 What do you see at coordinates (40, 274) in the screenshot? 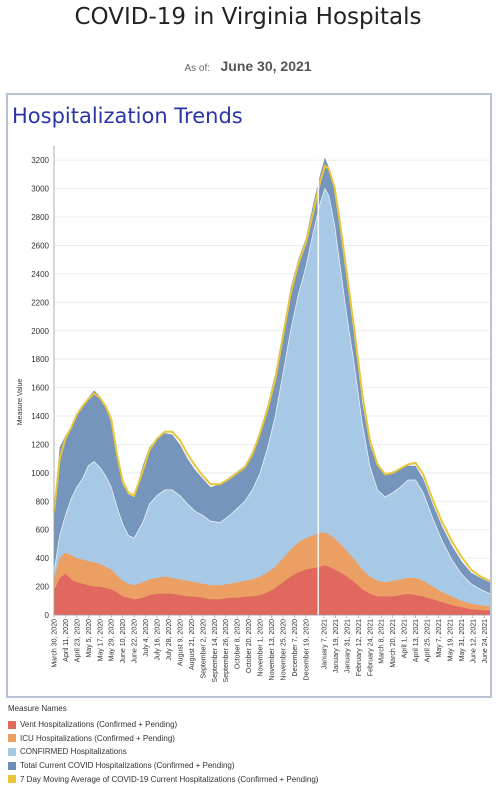
I see `y-tick-label: 2400` at bounding box center [40, 274].